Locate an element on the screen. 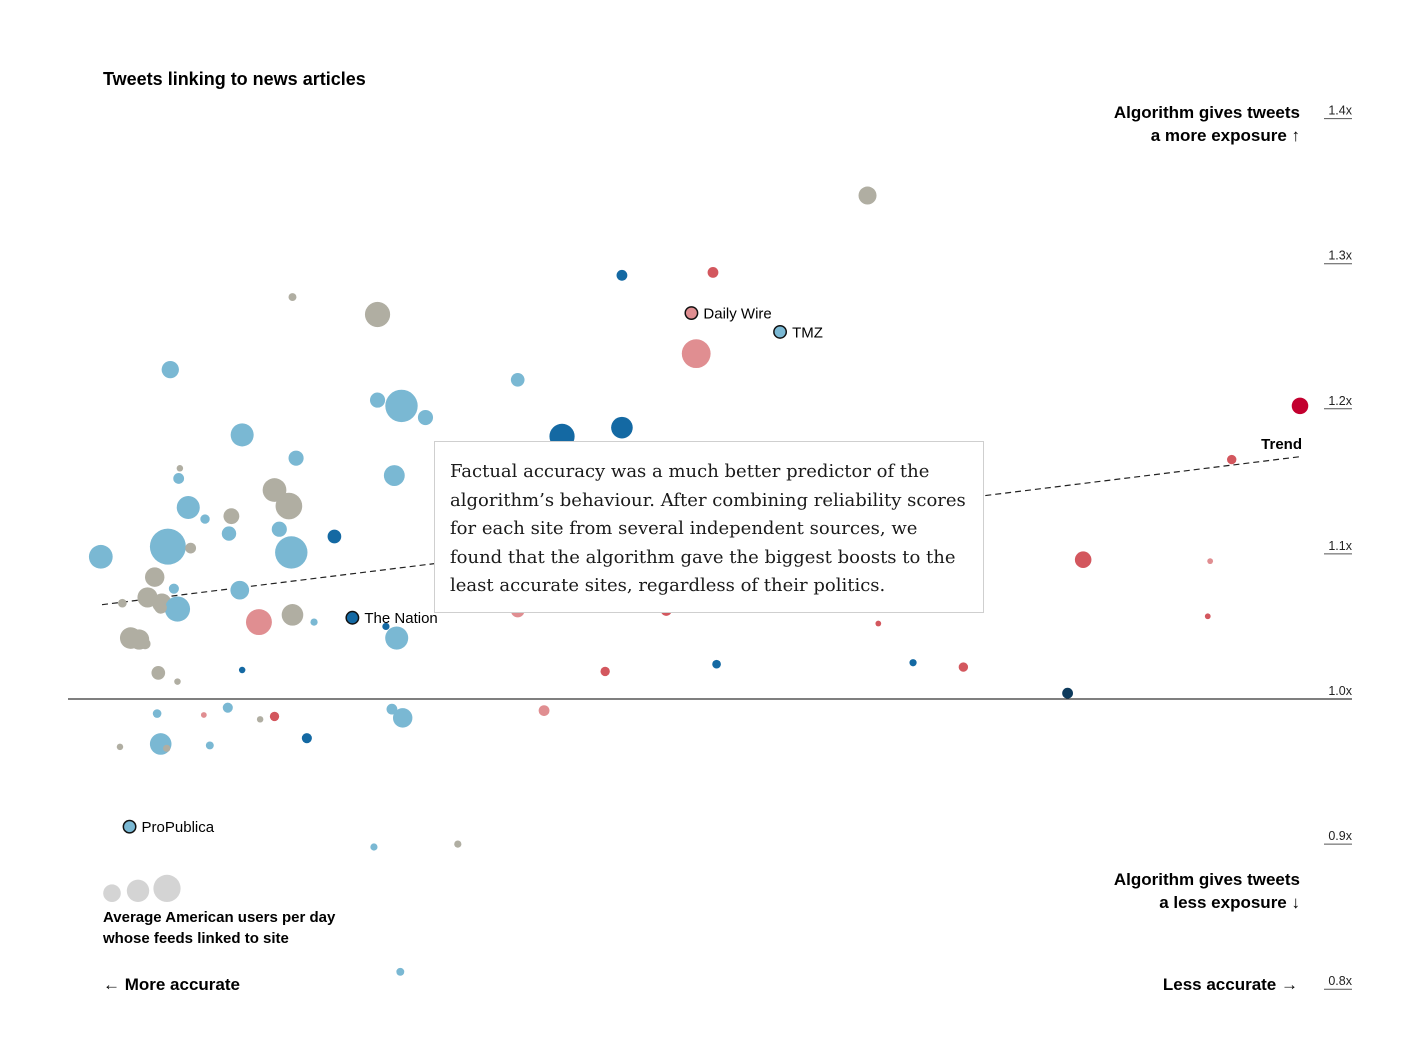  chart-title: Tweets linking to news articles is located at coordinates (234, 79).